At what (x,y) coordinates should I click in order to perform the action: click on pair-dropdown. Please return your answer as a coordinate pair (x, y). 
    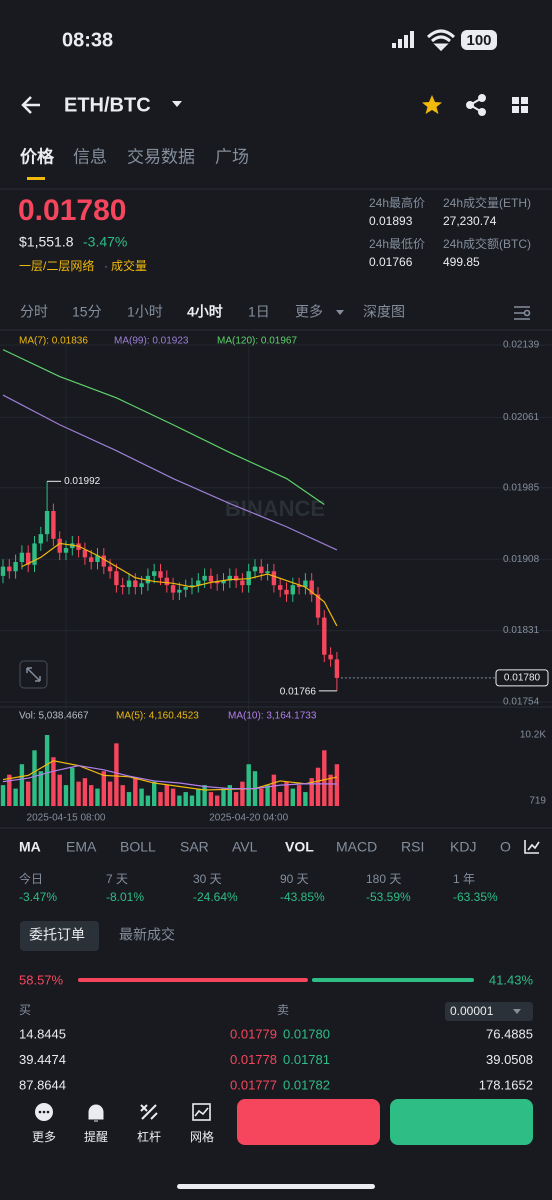
    Looking at the image, I should click on (177, 104).